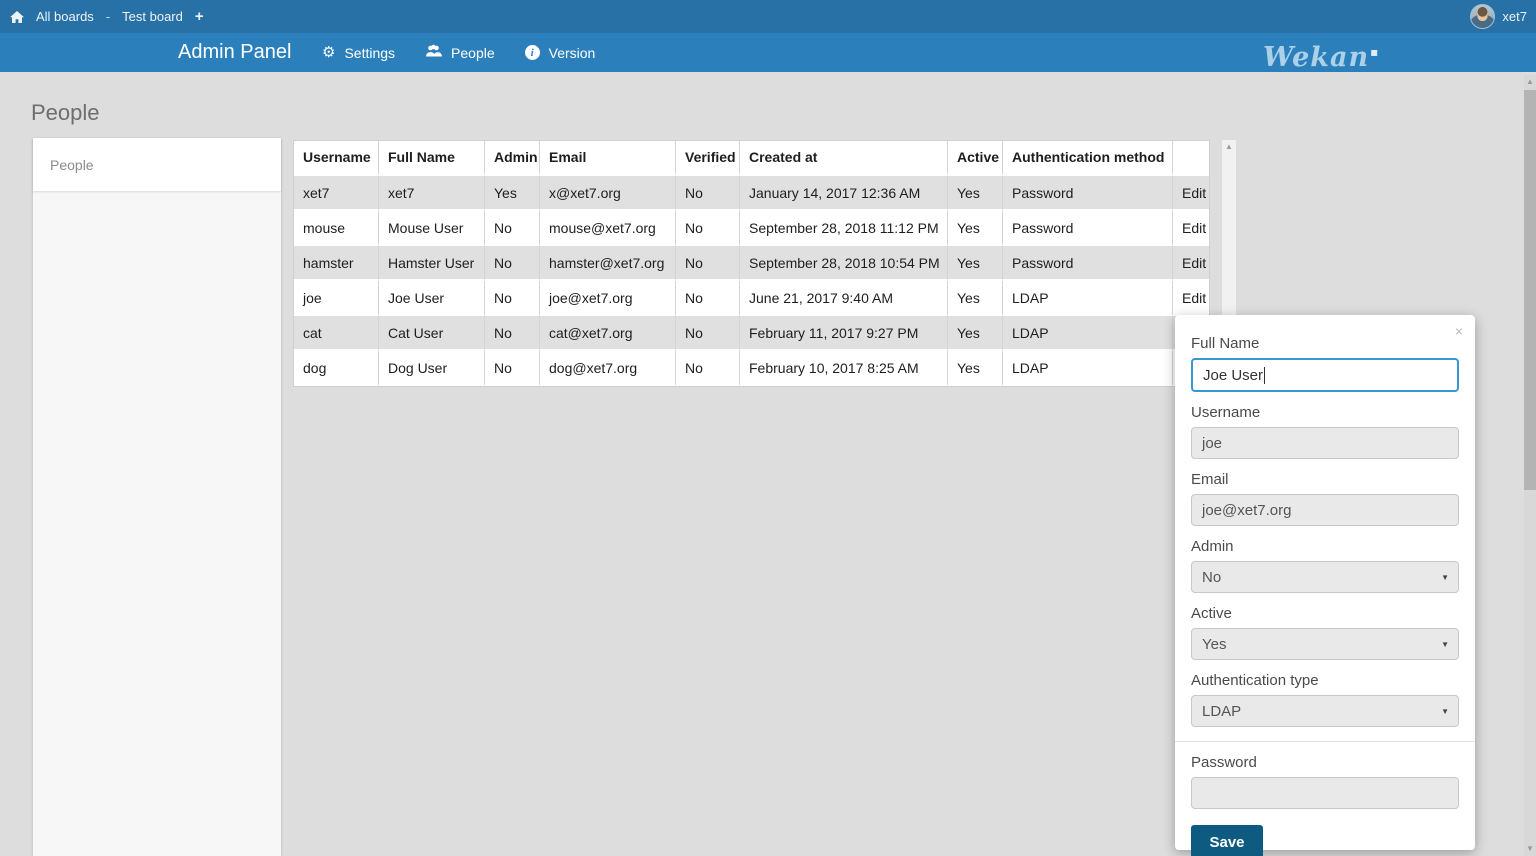 The height and width of the screenshot is (856, 1536). I want to click on cell-created-at: February 11, 2017 9:27 PM, so click(844, 333).